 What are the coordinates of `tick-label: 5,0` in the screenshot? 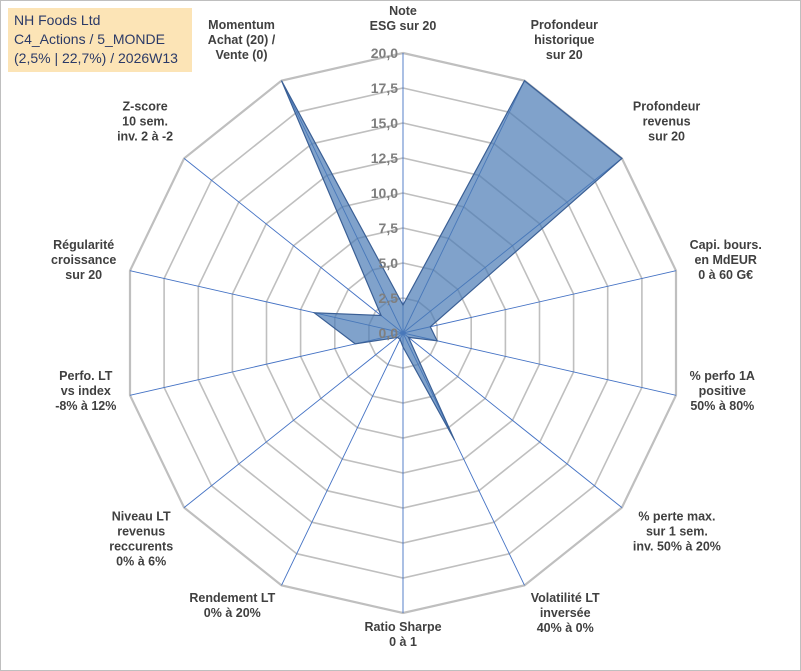 It's located at (389, 263).